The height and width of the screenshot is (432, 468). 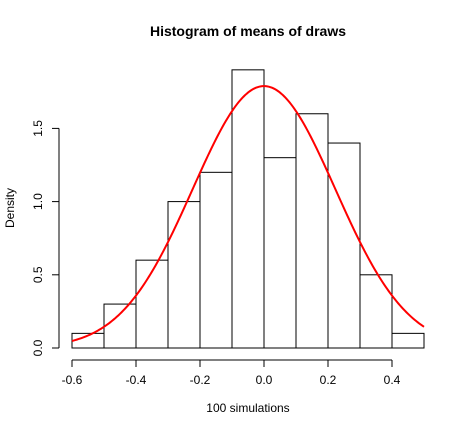 I want to click on x-tick-label: -0.6, so click(x=72, y=380).